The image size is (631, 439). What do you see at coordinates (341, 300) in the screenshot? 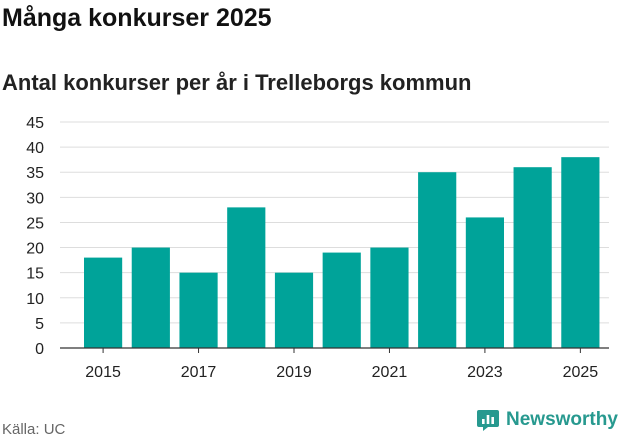
I see `bar-2020` at bounding box center [341, 300].